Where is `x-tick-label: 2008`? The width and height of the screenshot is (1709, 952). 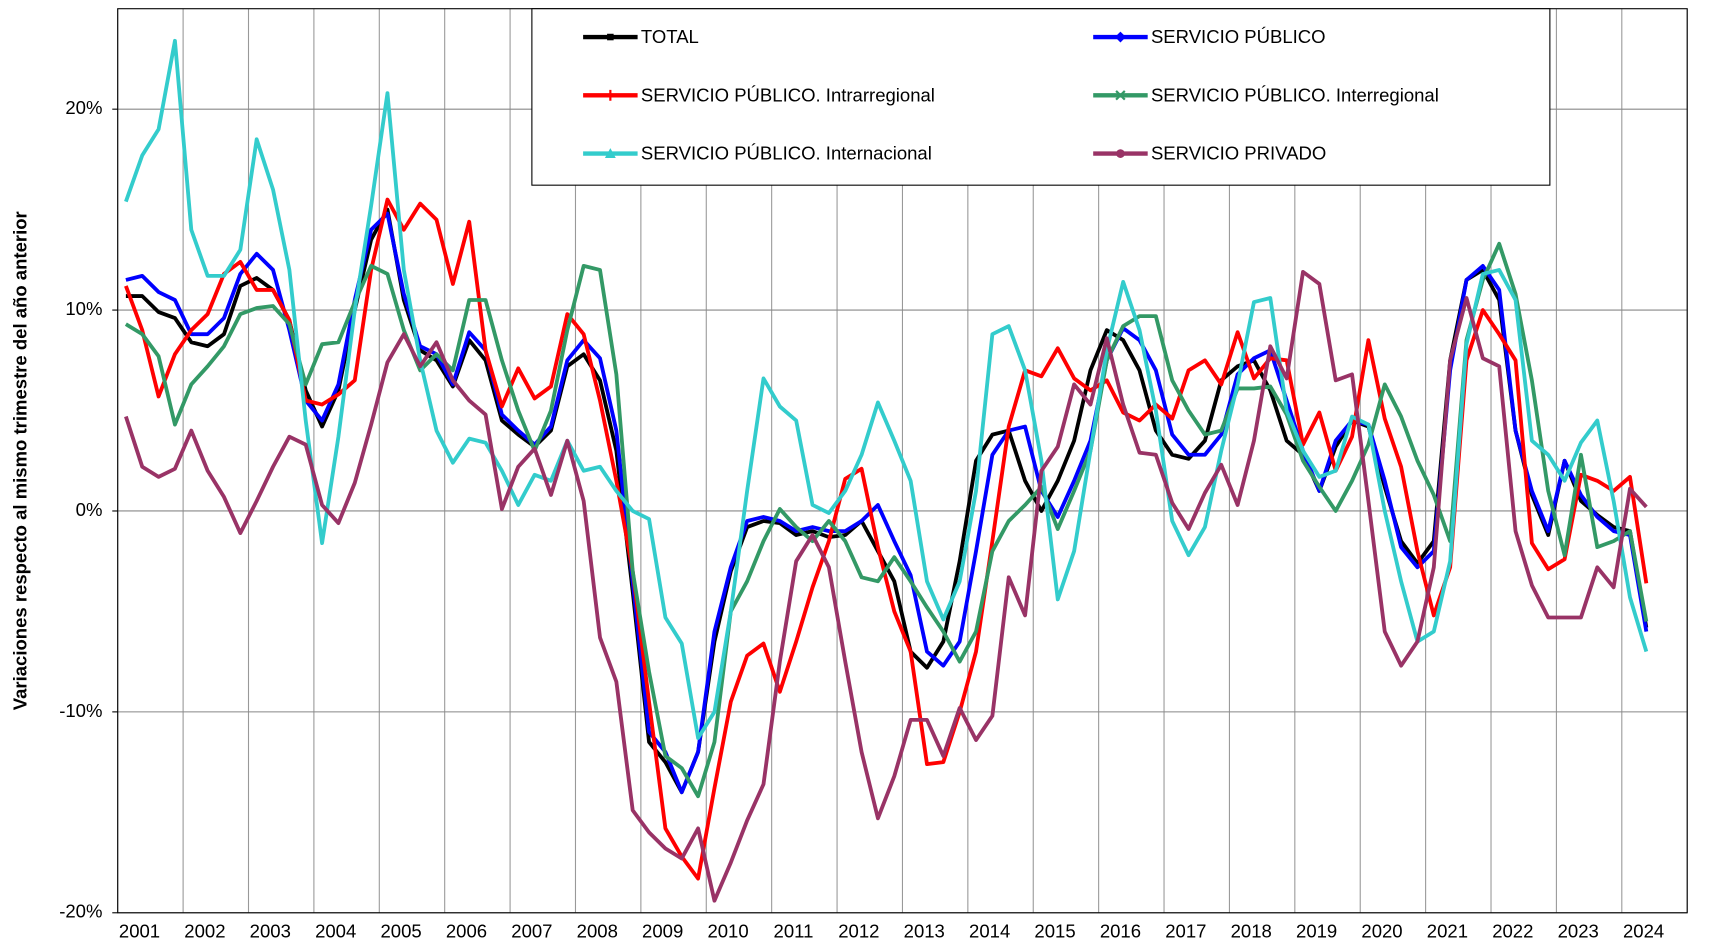
x-tick-label: 2008 is located at coordinates (597, 930).